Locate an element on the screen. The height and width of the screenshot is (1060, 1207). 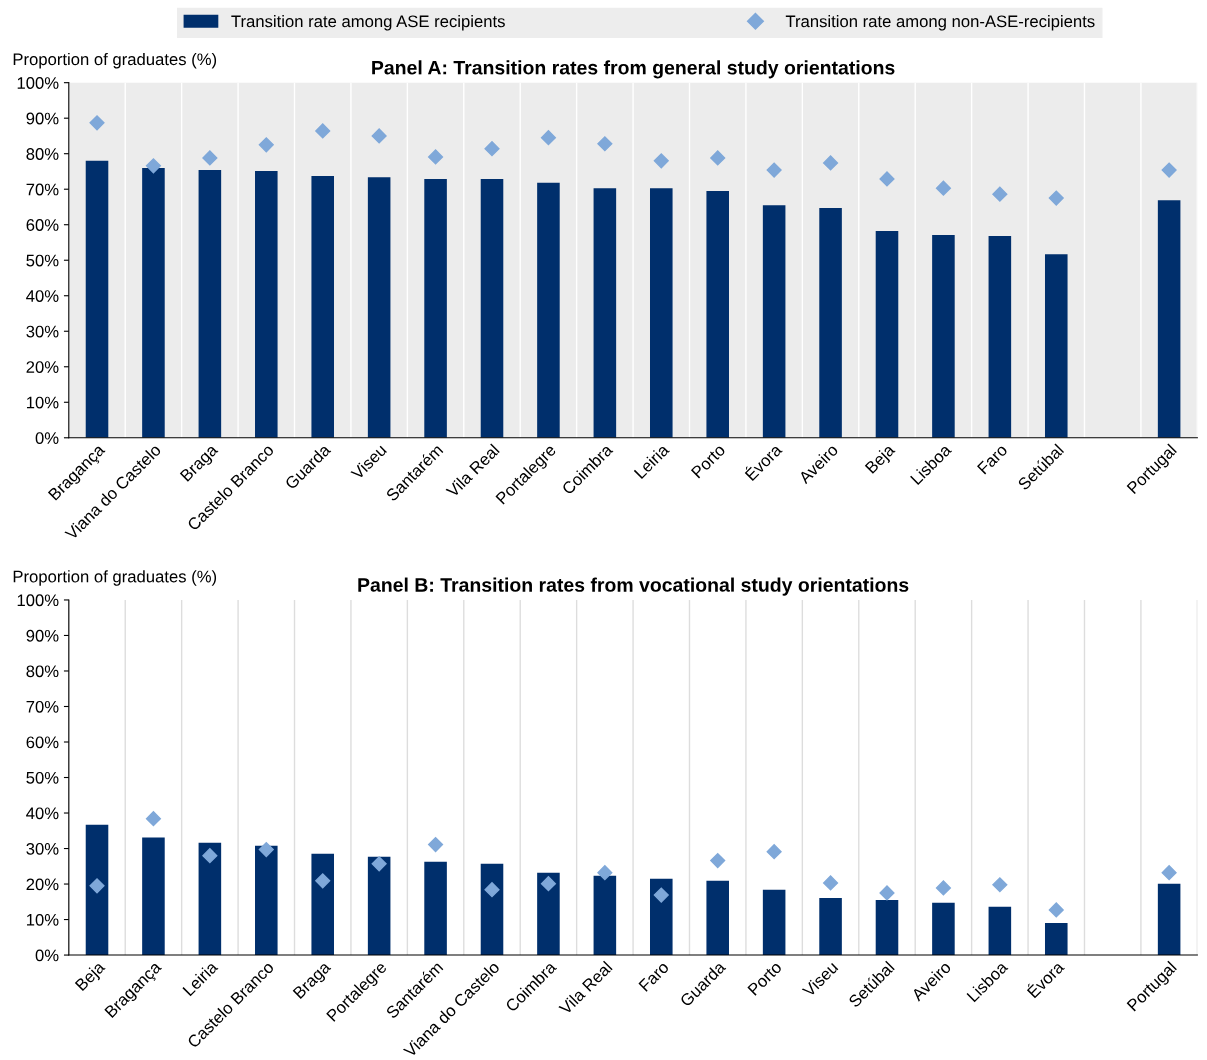
y-tick-label: 10% is located at coordinates (42, 919).